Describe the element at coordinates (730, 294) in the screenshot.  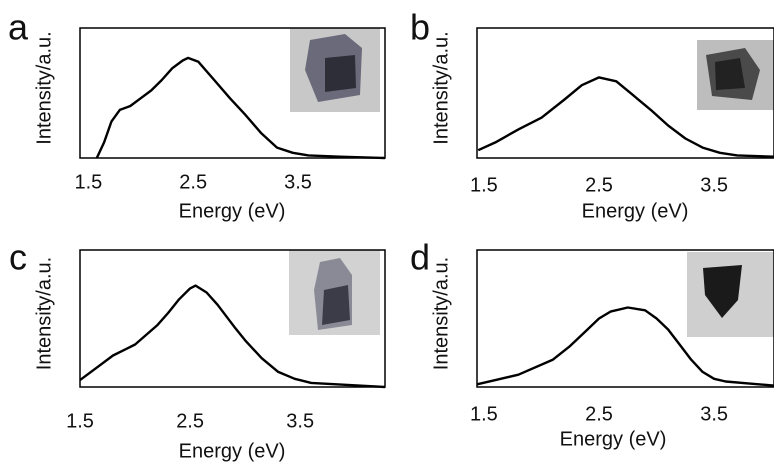
I see `inset-d` at that location.